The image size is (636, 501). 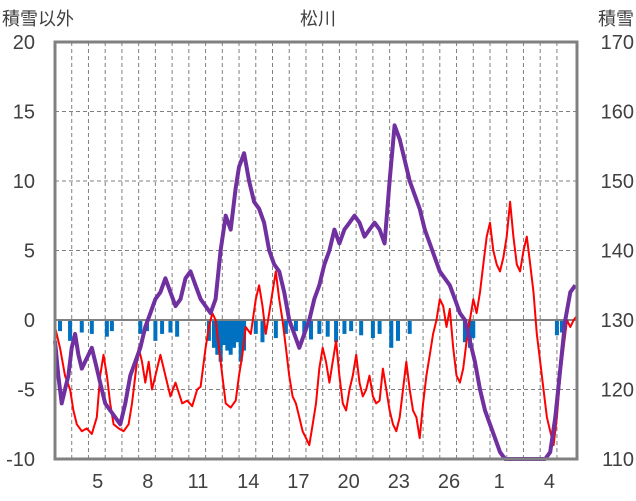 What do you see at coordinates (29, 252) in the screenshot?
I see `left-tick-label: 5` at bounding box center [29, 252].